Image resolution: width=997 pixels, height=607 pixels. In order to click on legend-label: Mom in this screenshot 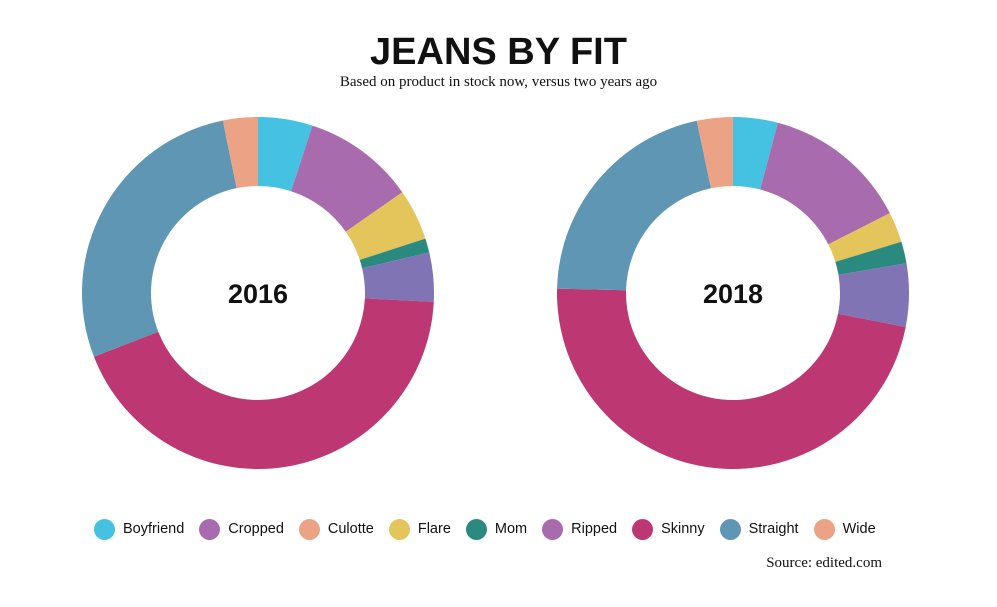, I will do `click(511, 529)`.